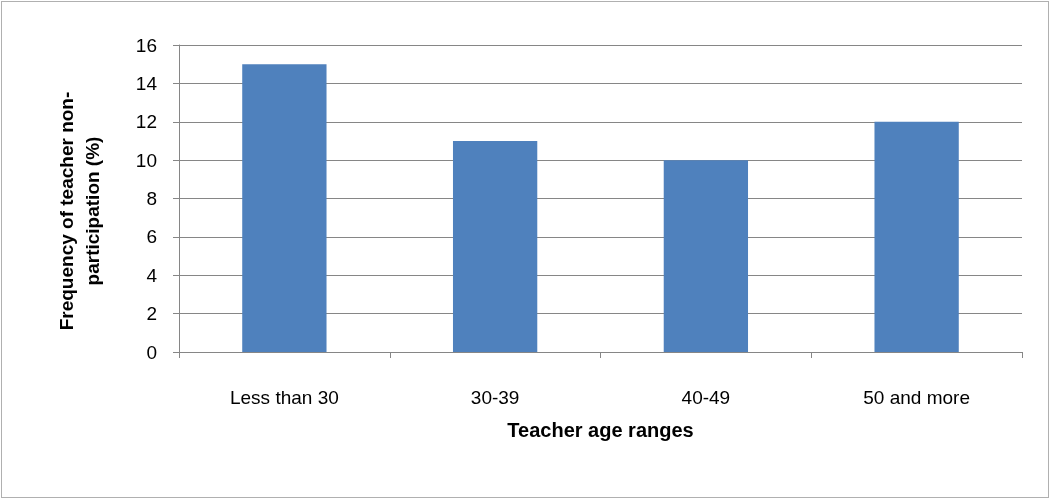 The height and width of the screenshot is (499, 1050). What do you see at coordinates (600, 430) in the screenshot?
I see `x-axis-title: Teacher age ranges` at bounding box center [600, 430].